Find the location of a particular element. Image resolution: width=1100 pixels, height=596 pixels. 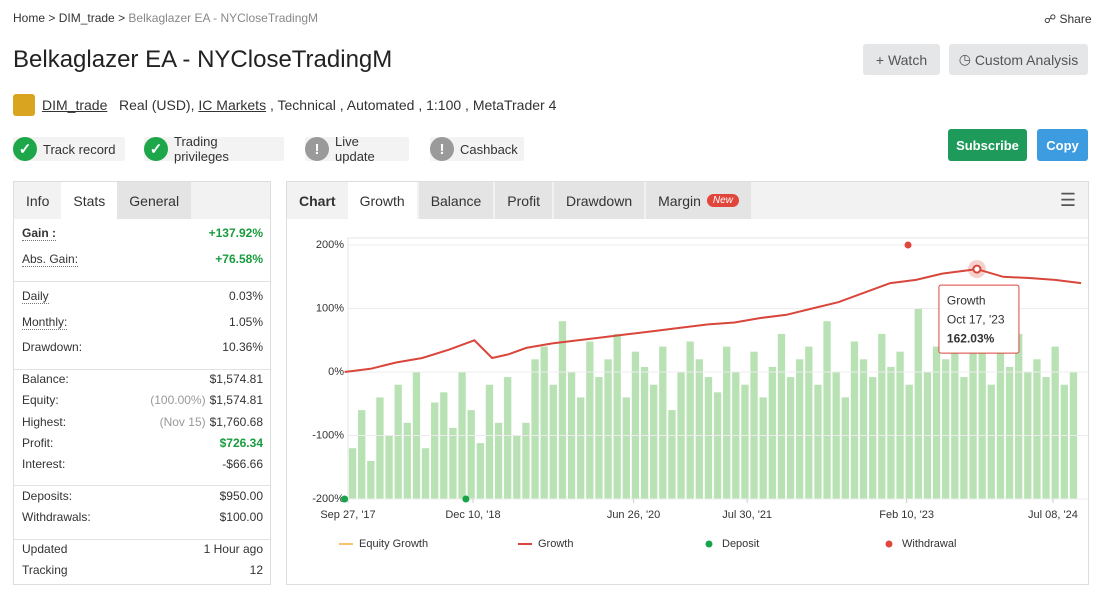

subscribe-button: Subscribe is located at coordinates (987, 145).